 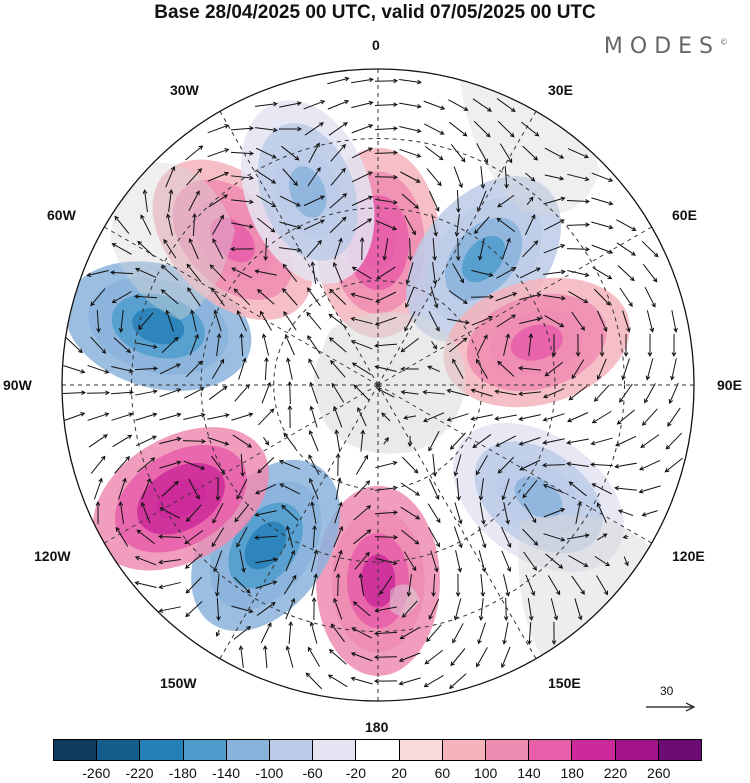 What do you see at coordinates (564, 683) in the screenshot?
I see `lon-label-150e: 150E` at bounding box center [564, 683].